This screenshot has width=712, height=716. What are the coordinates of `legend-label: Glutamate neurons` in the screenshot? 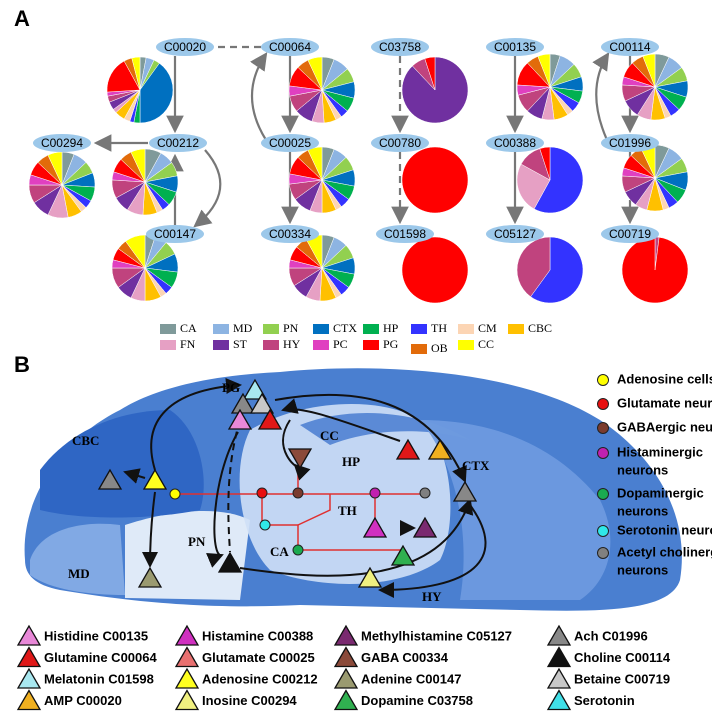 It's located at (664, 402).